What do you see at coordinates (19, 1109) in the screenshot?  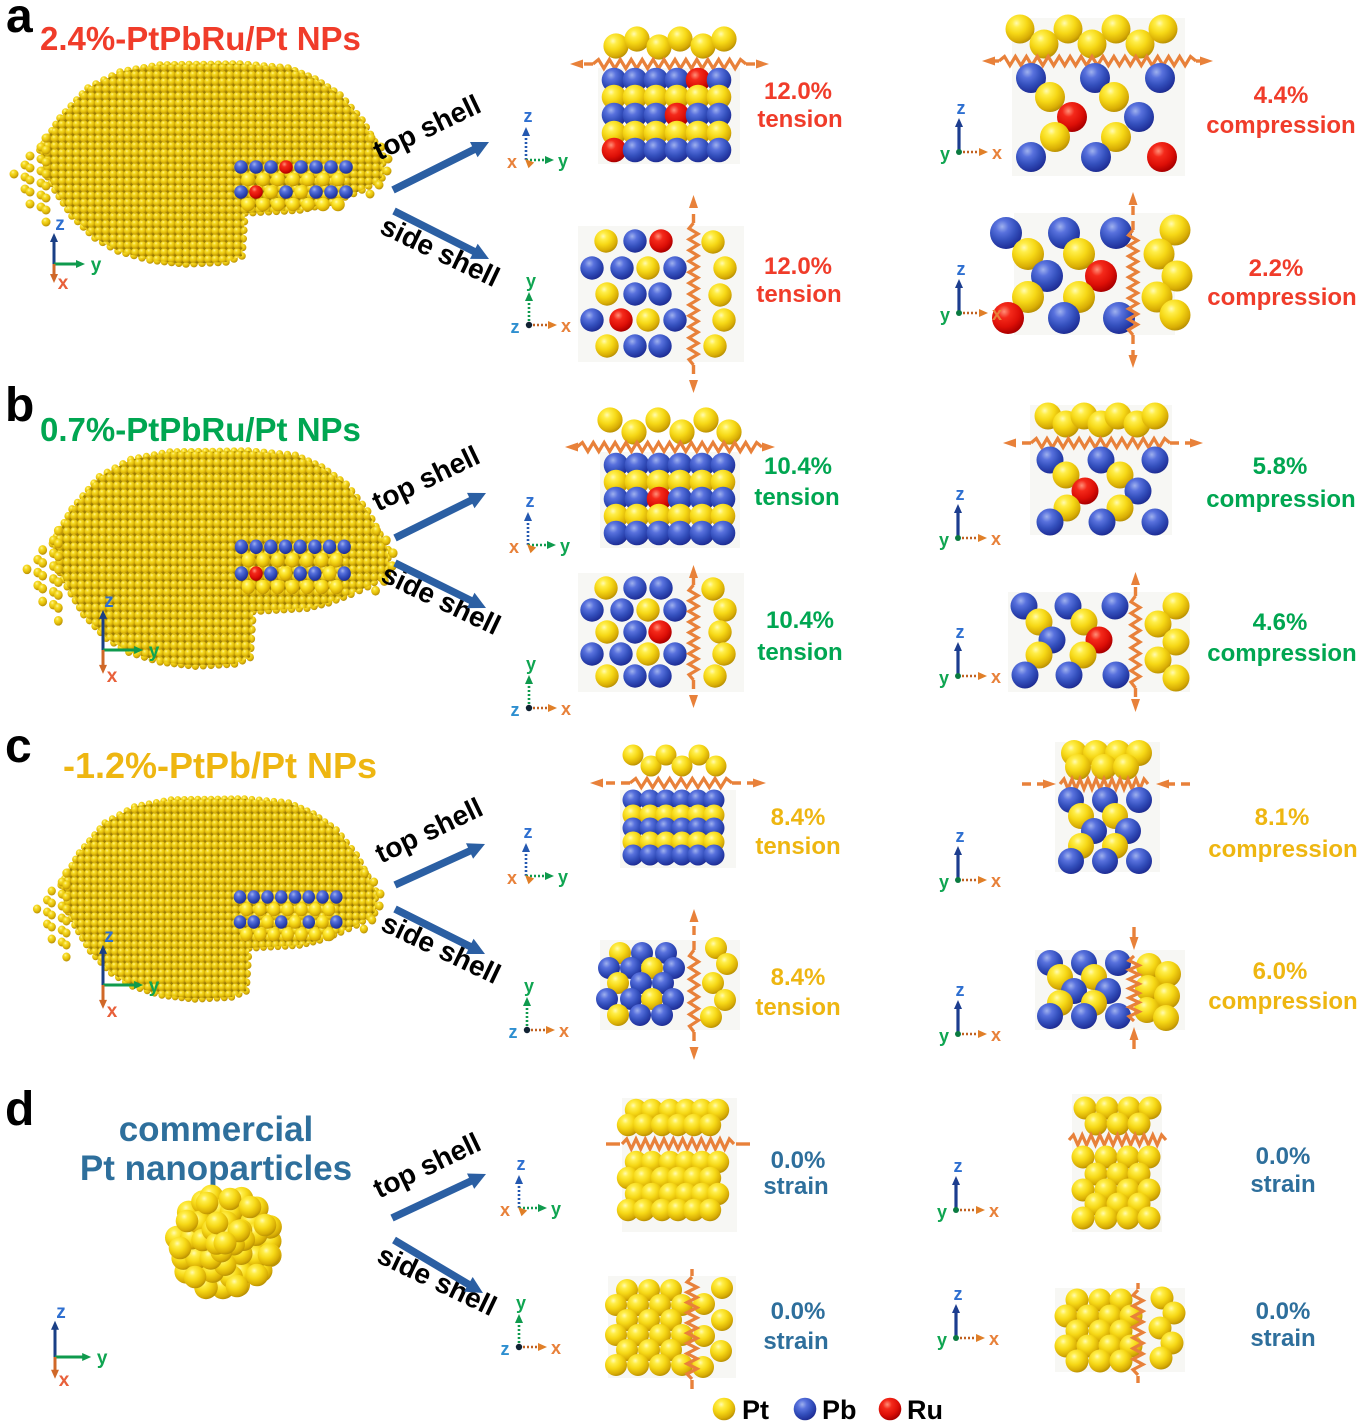 I see `svg-text: d` at bounding box center [19, 1109].